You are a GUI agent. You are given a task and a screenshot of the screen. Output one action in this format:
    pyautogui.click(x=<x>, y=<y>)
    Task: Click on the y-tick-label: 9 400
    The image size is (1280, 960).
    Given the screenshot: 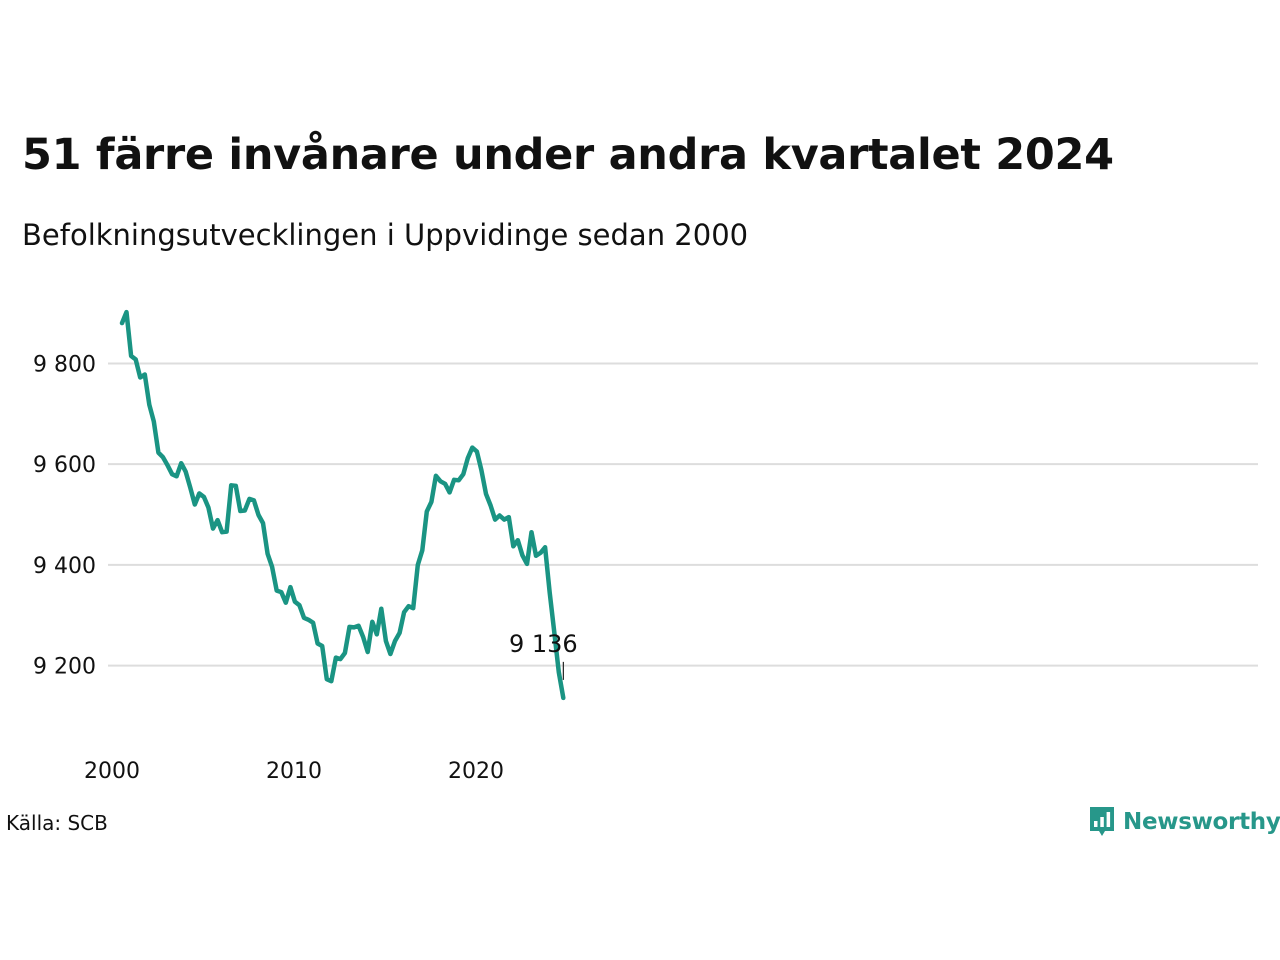 What is the action you would take?
    pyautogui.click(x=64, y=566)
    